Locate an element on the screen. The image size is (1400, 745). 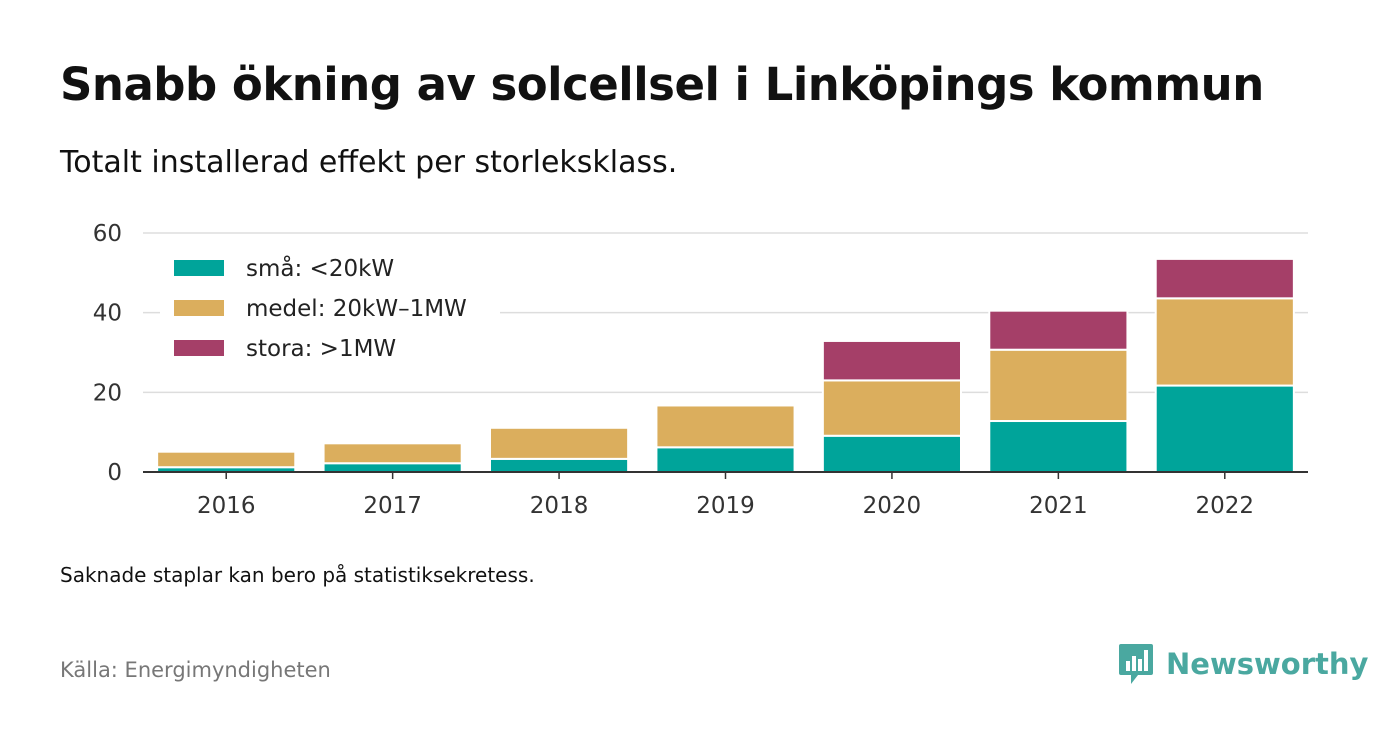
y-axis-ticks: 0 20 40 60 is located at coordinates (107, 353).